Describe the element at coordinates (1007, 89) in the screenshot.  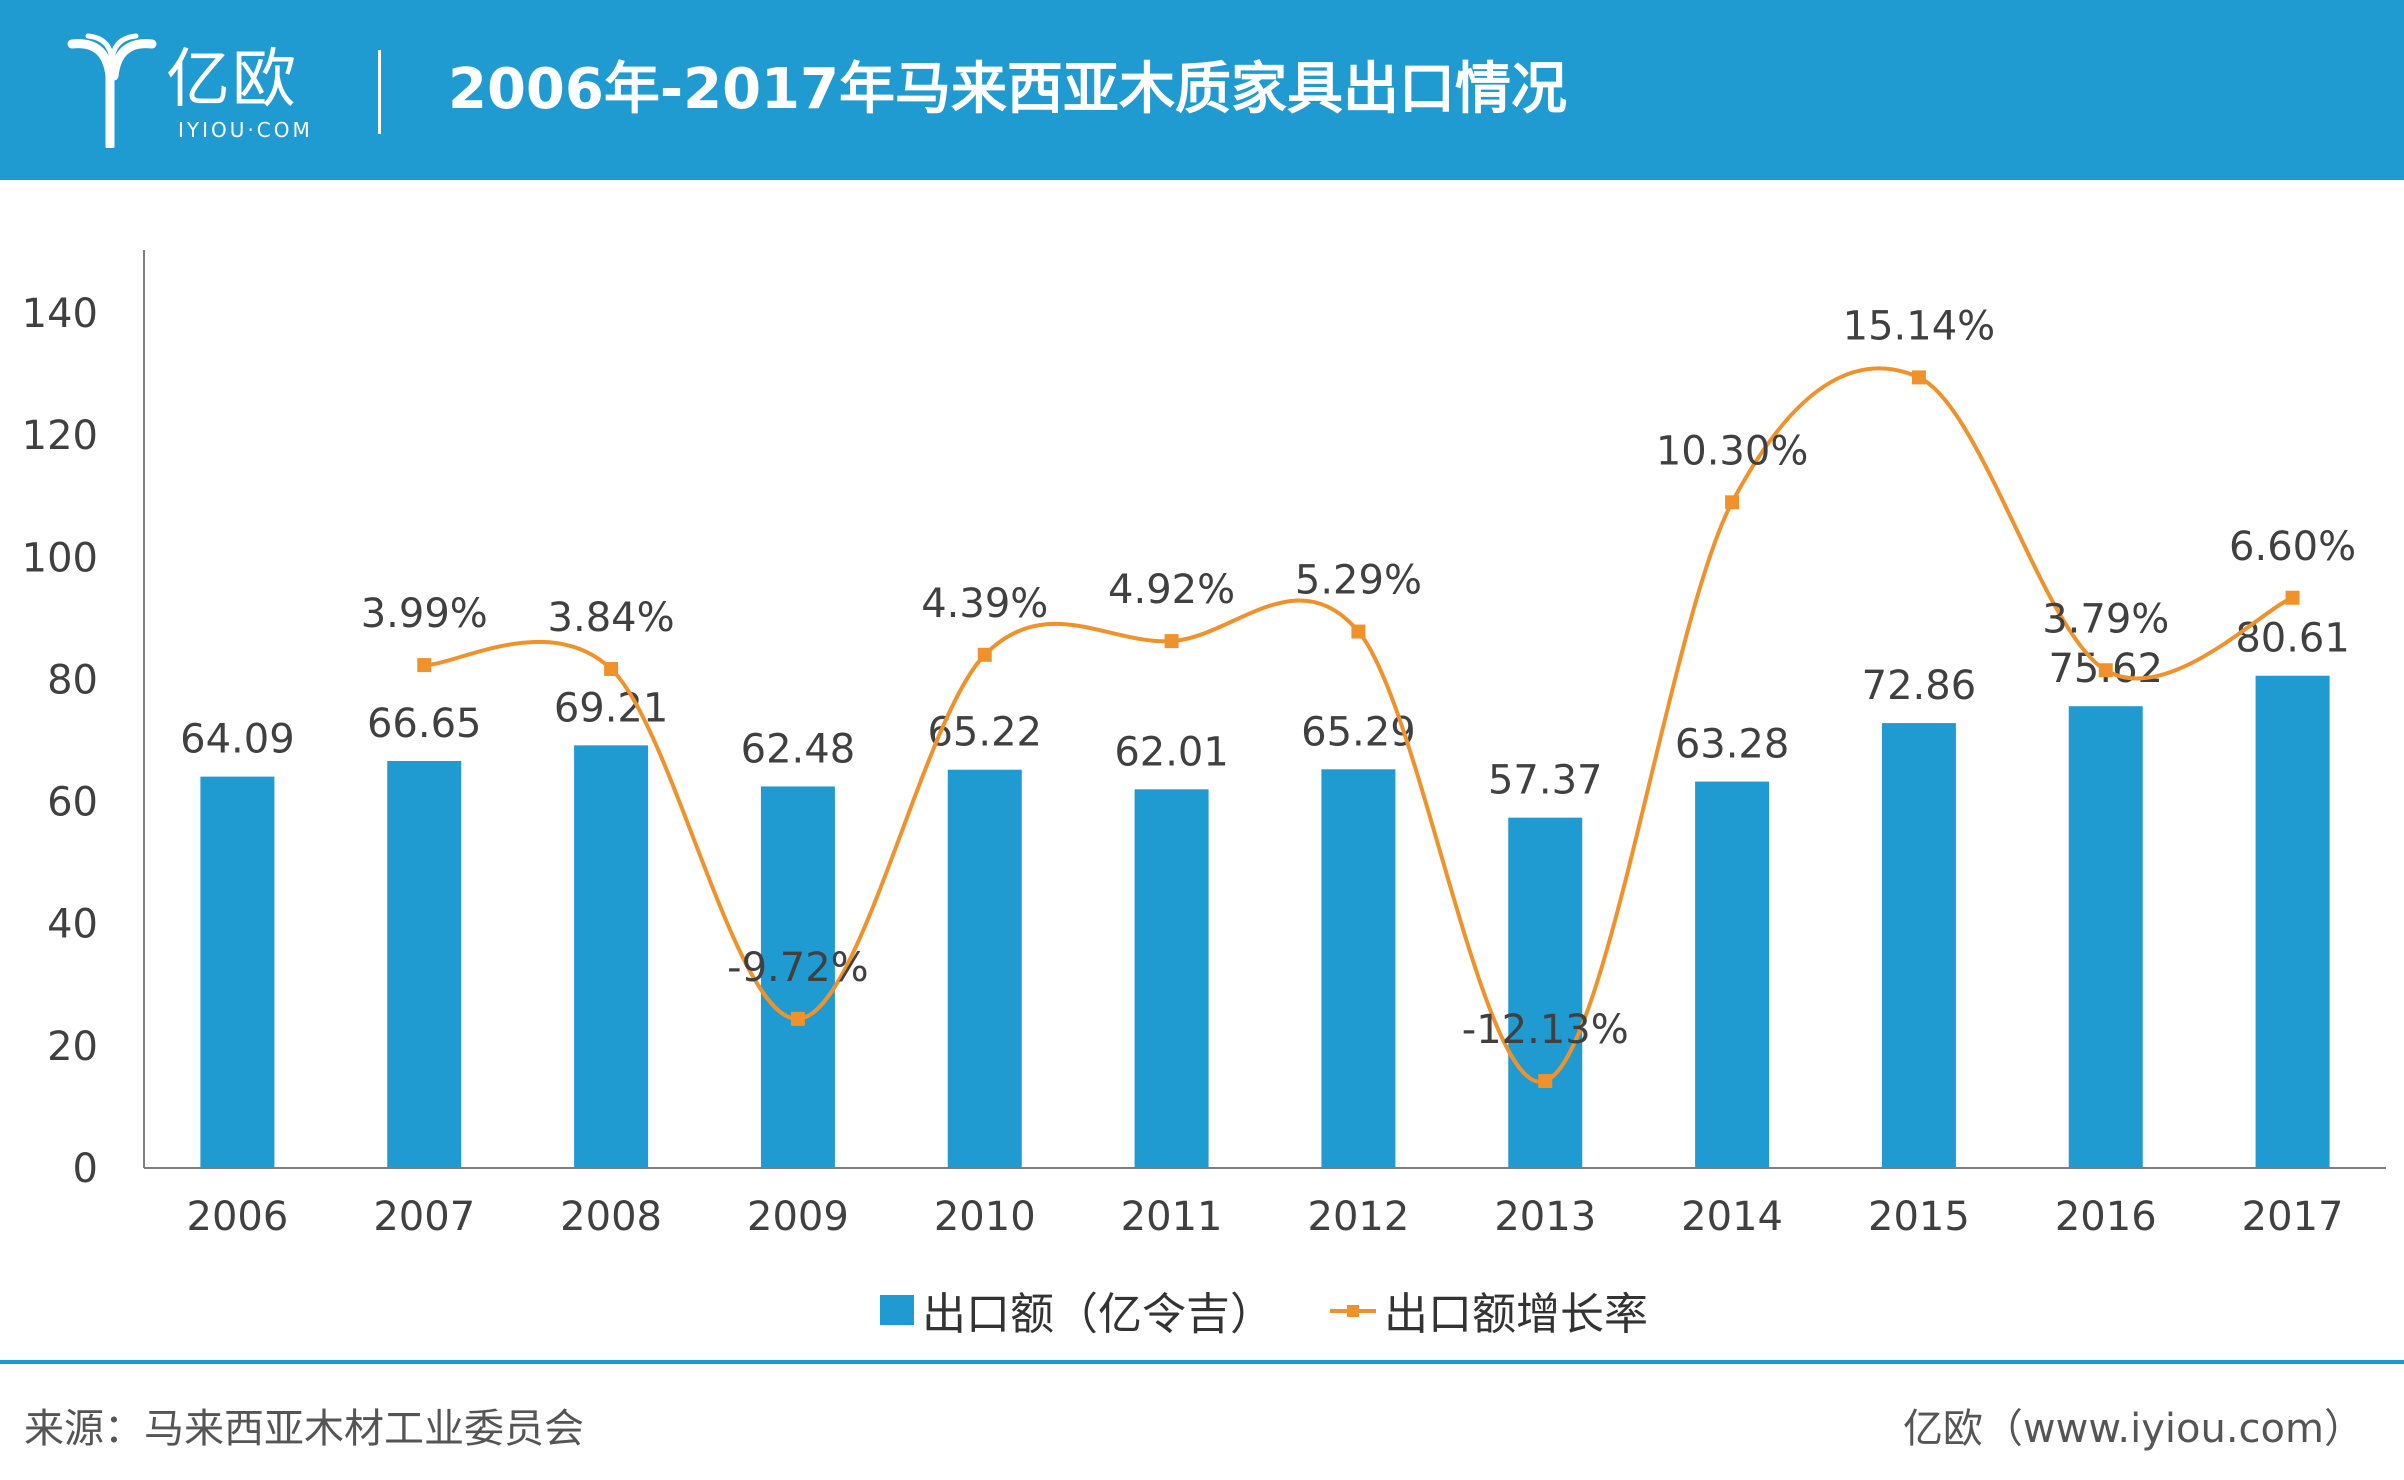
I see `page-title: 2006年-2017年马来西亚木质家具出口情况` at that location.